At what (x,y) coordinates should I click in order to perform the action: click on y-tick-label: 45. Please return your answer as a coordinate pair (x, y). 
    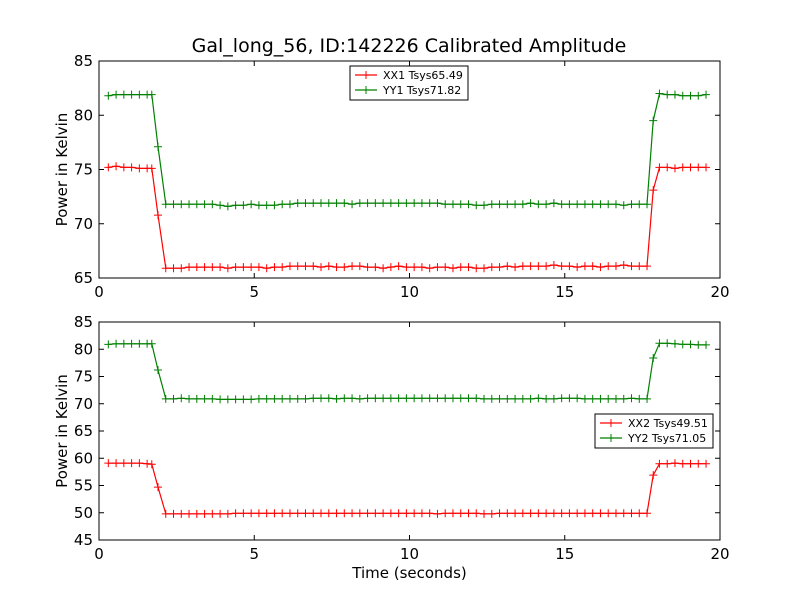
    Looking at the image, I should click on (83, 540).